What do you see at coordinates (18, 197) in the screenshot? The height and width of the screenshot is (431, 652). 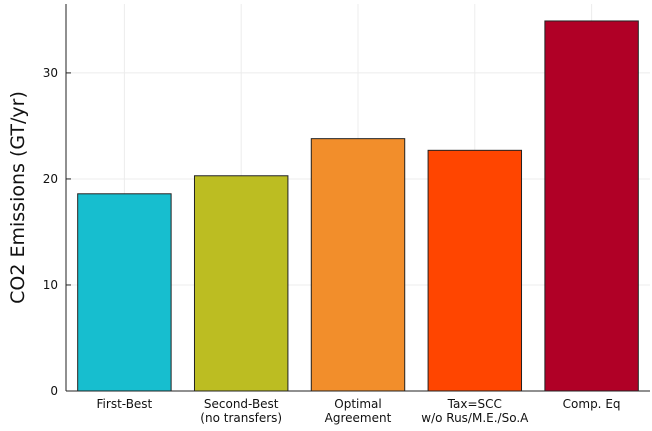 I see `y-axis-label: CO2 Emissions (GT/yr)` at bounding box center [18, 197].